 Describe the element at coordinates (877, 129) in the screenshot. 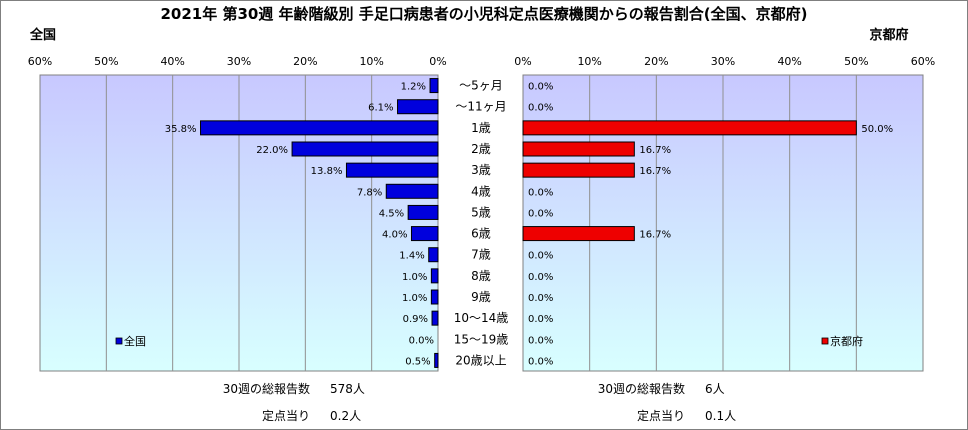

I see `right-data-label: 50.0%` at that location.